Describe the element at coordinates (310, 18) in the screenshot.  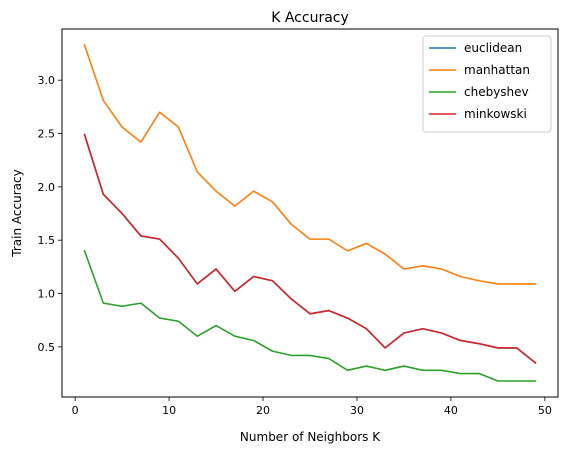
I see `chart-title: K Accuracy` at that location.